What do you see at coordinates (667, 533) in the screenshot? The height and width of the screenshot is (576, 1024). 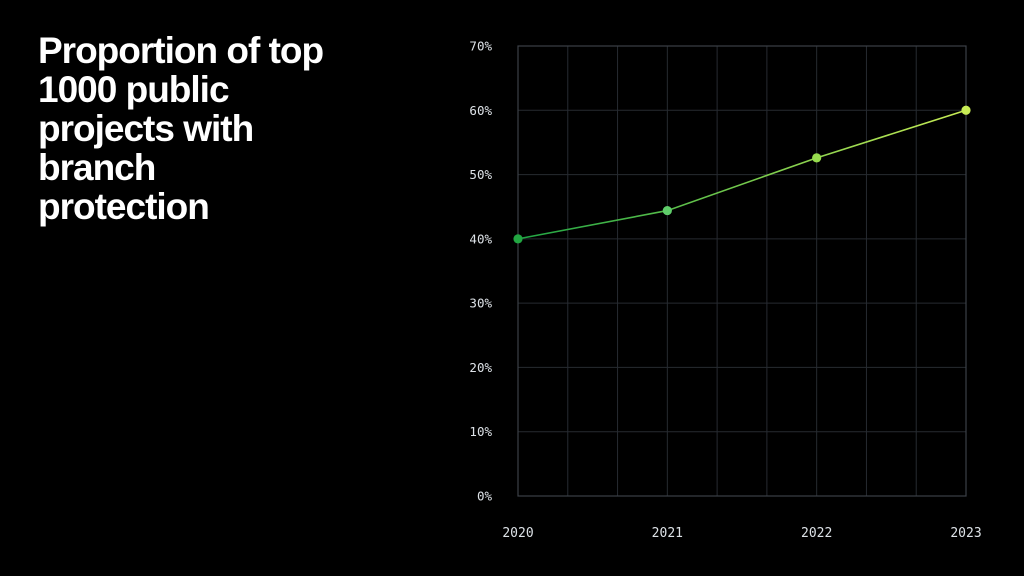 I see `x-axis-tick-label: 2021` at bounding box center [667, 533].